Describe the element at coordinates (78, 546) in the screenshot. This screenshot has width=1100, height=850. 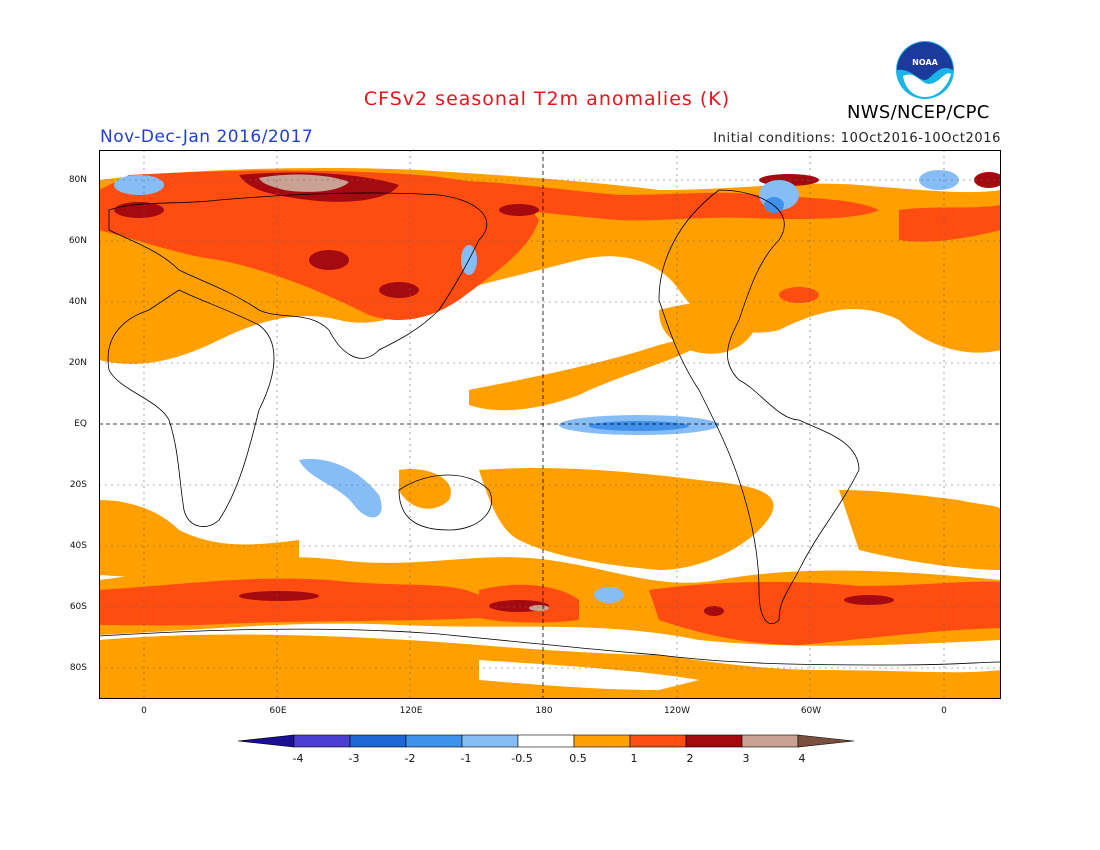
I see `lat-label: 40S` at that location.